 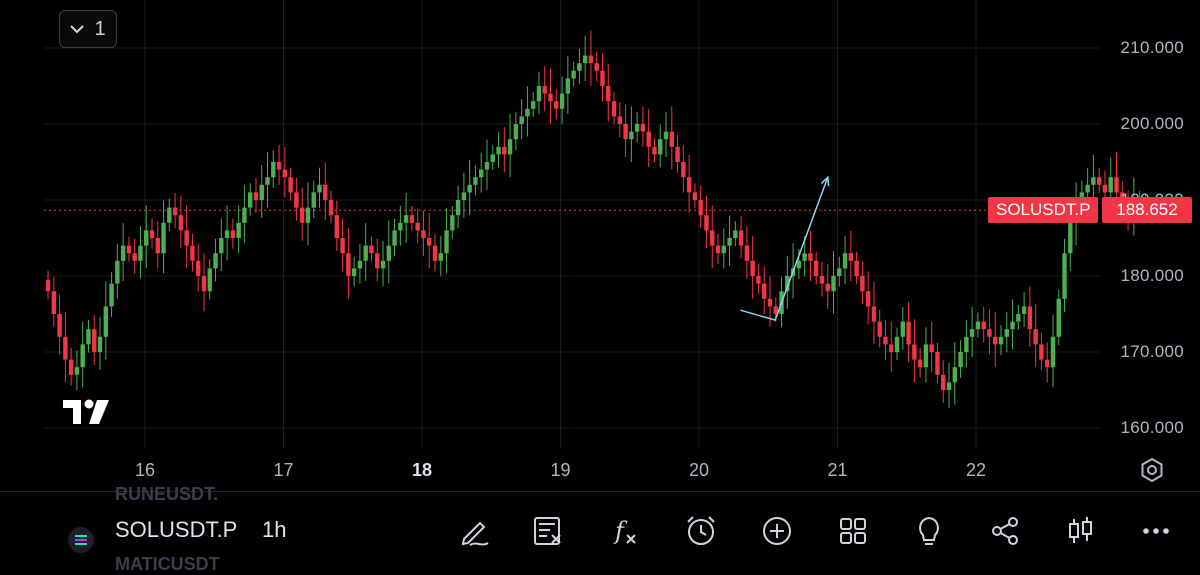 What do you see at coordinates (929, 531) in the screenshot?
I see `idea-lightbulb-icon` at bounding box center [929, 531].